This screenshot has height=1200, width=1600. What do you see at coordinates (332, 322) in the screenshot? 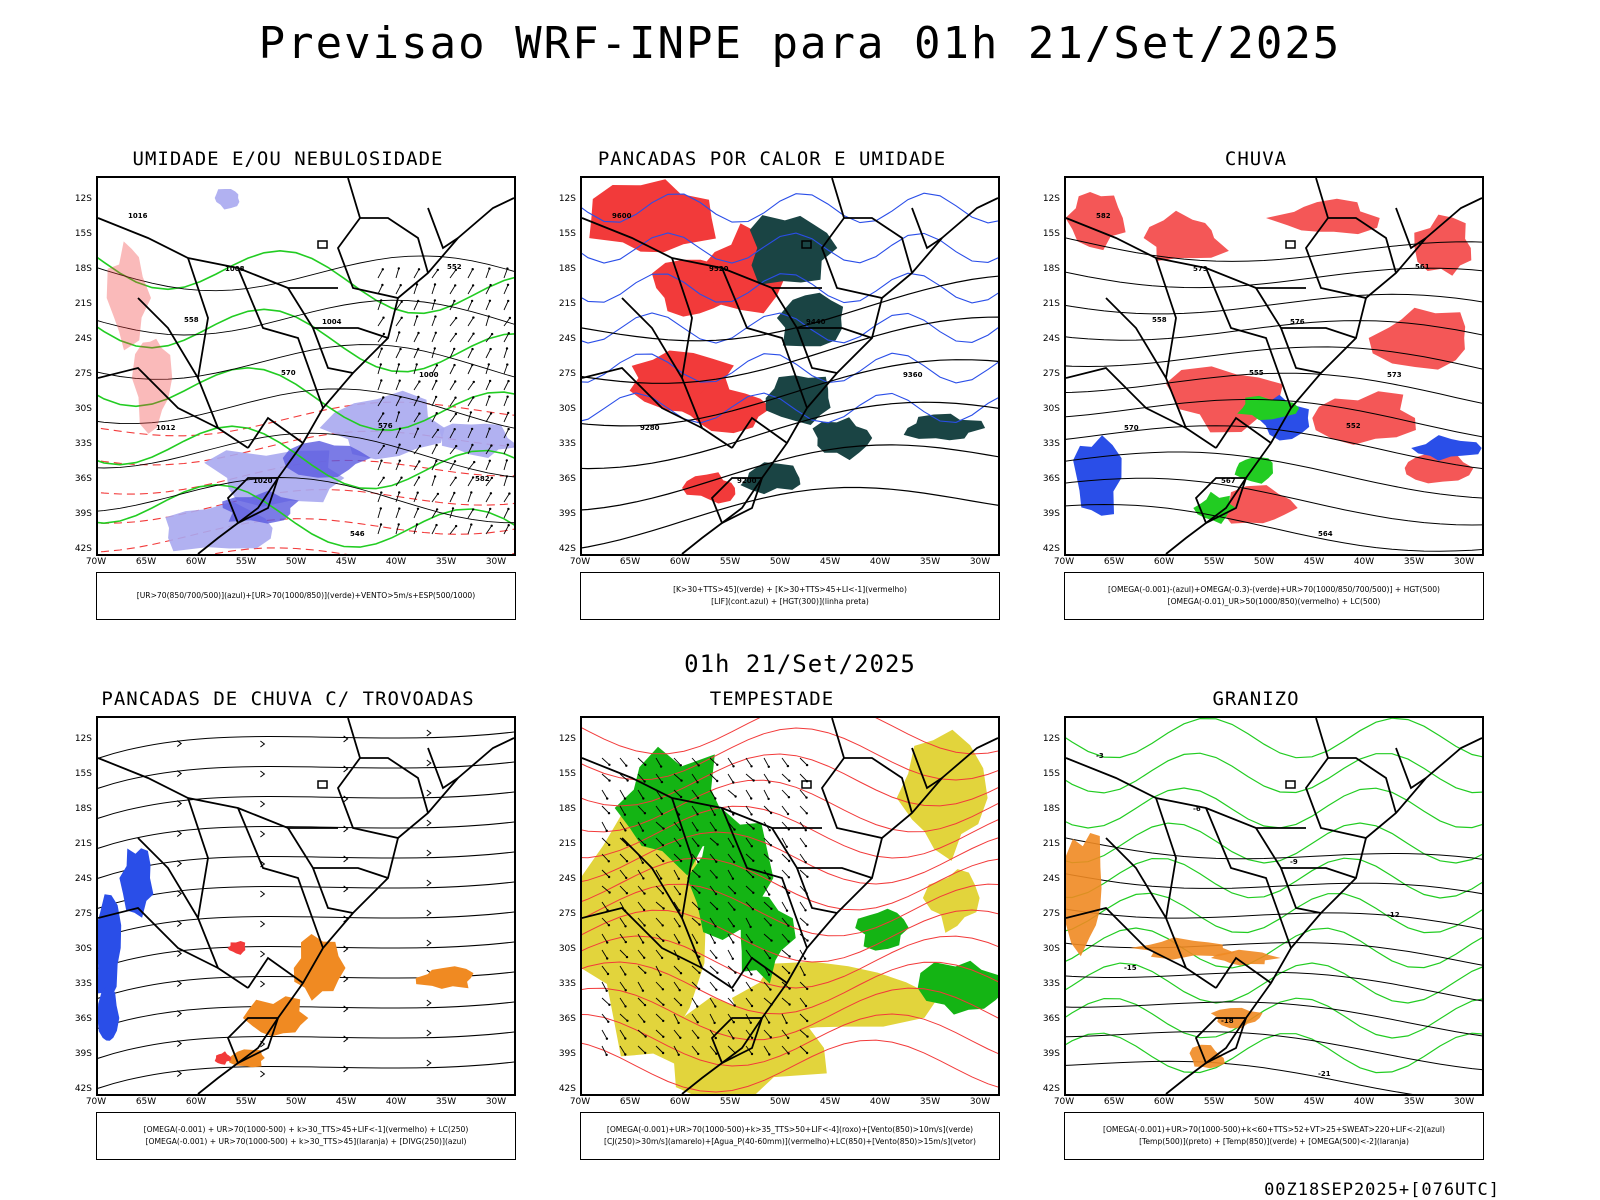
I see `contour-label: 1004` at bounding box center [332, 322].